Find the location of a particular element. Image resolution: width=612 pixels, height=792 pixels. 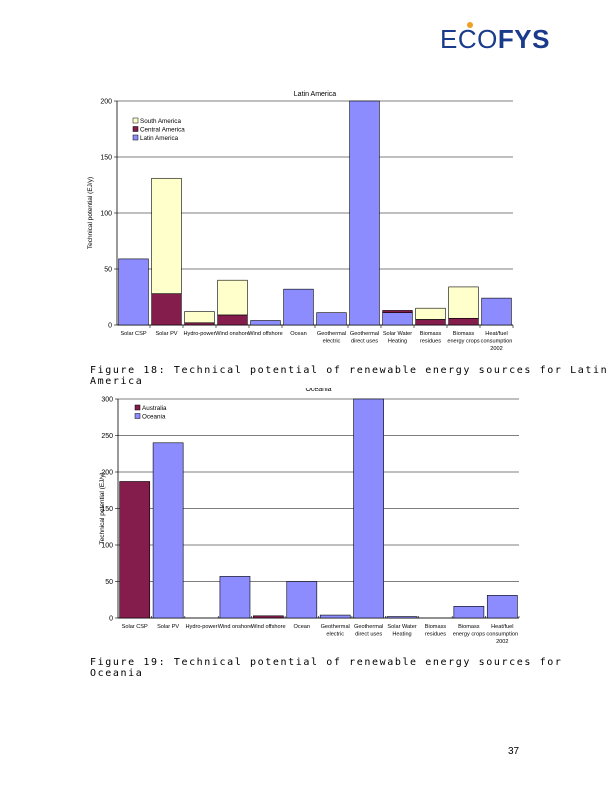

logo-text: ECOFYS is located at coordinates (495, 39).